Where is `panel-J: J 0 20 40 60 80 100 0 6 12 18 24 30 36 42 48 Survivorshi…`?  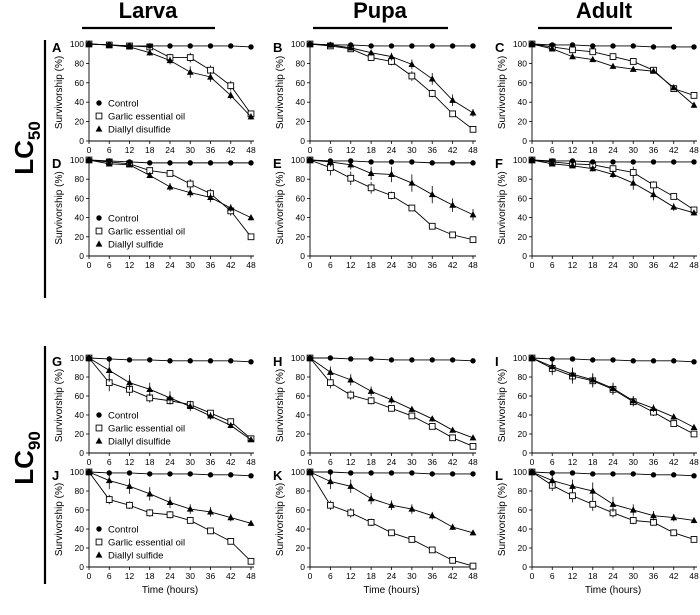
panel-J: J 0 20 40 60 80 100 0 6 12 18 24 30 36 42 48 Survivorshi… is located at coordinates (154, 531).